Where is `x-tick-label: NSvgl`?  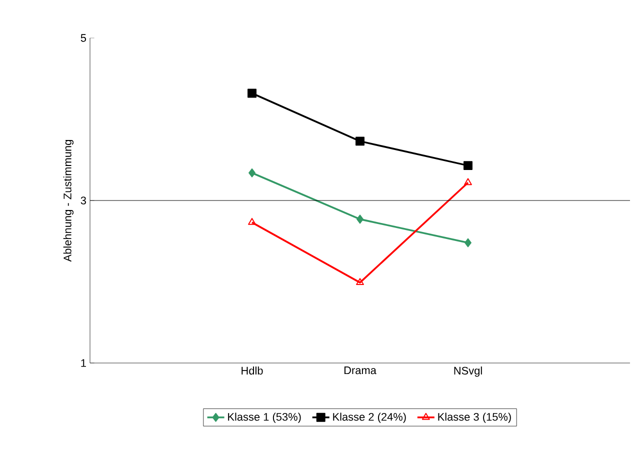
x-tick-label: NSvgl is located at coordinates (468, 371).